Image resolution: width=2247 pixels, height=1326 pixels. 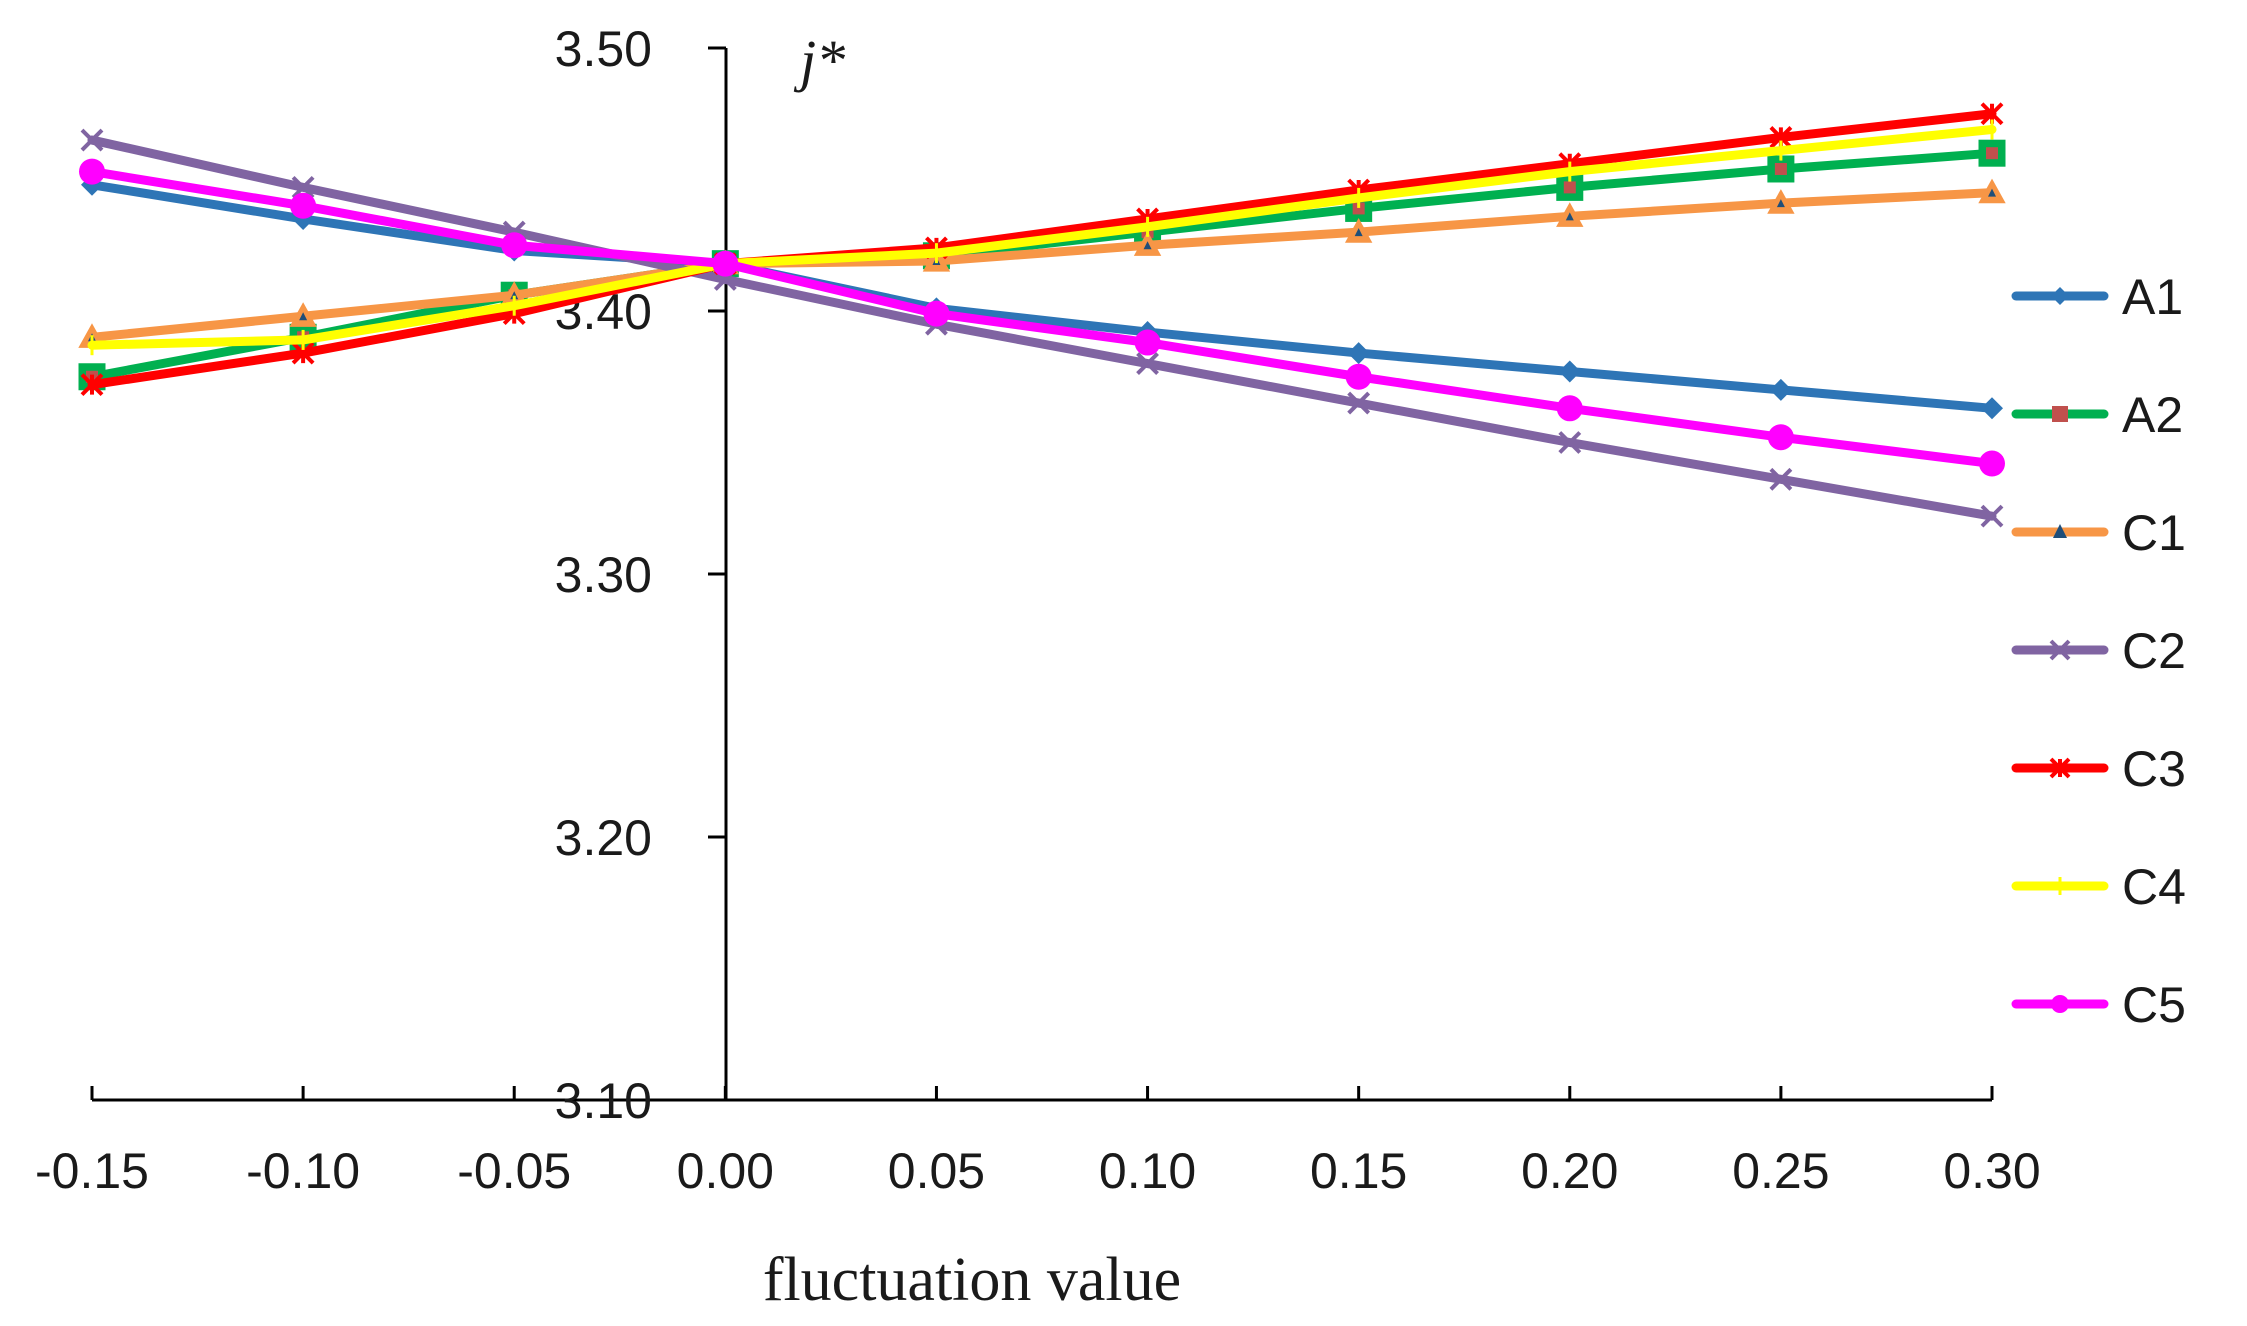 What do you see at coordinates (2152, 415) in the screenshot?
I see `legend-label: A2` at bounding box center [2152, 415].